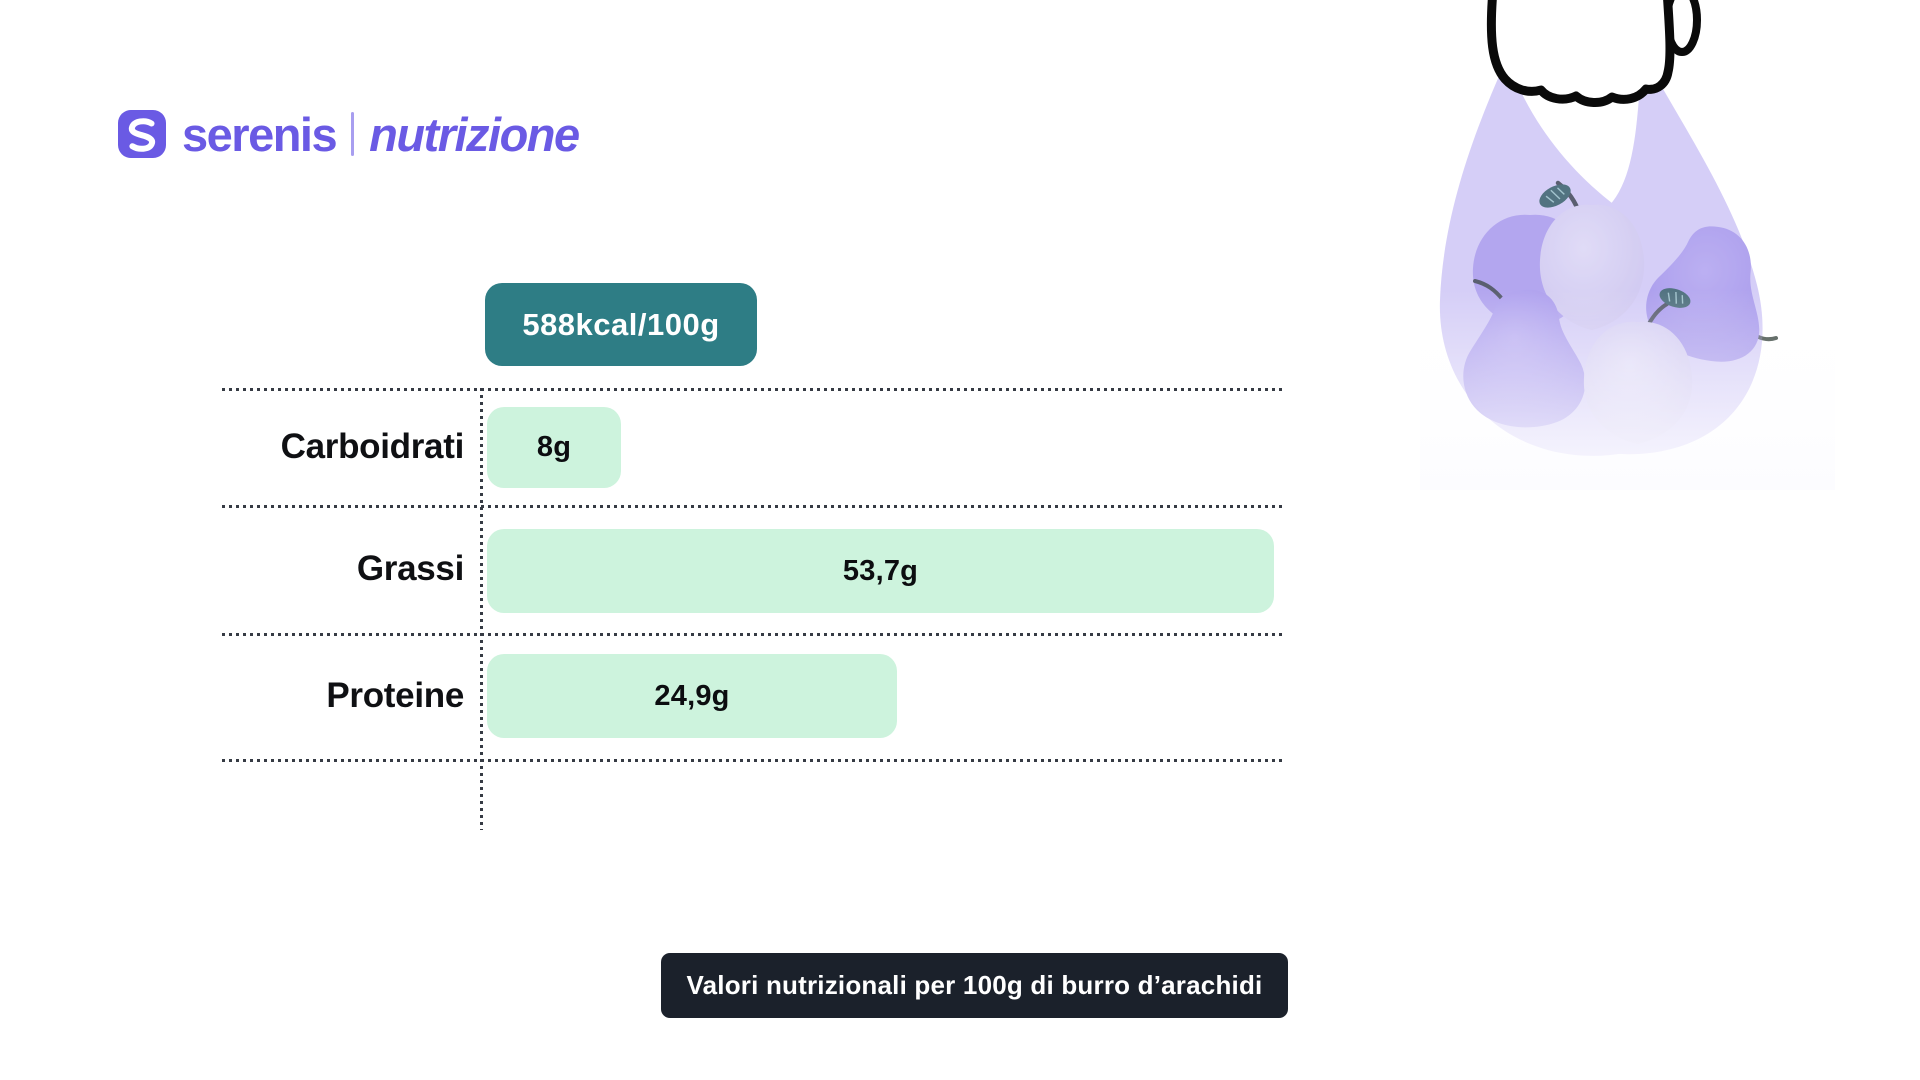  Describe the element at coordinates (474, 134) in the screenshot. I see `brand-suffix: nutrizione` at that location.